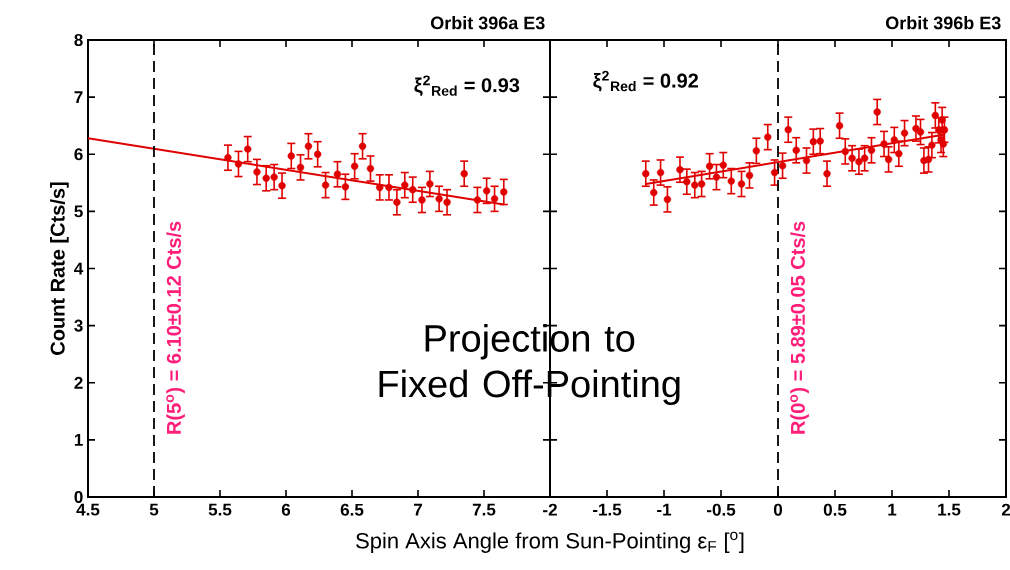 Image resolution: width=1010 pixels, height=570 pixels. What do you see at coordinates (1005, 509) in the screenshot?
I see `x-tick-label: 2` at bounding box center [1005, 509].